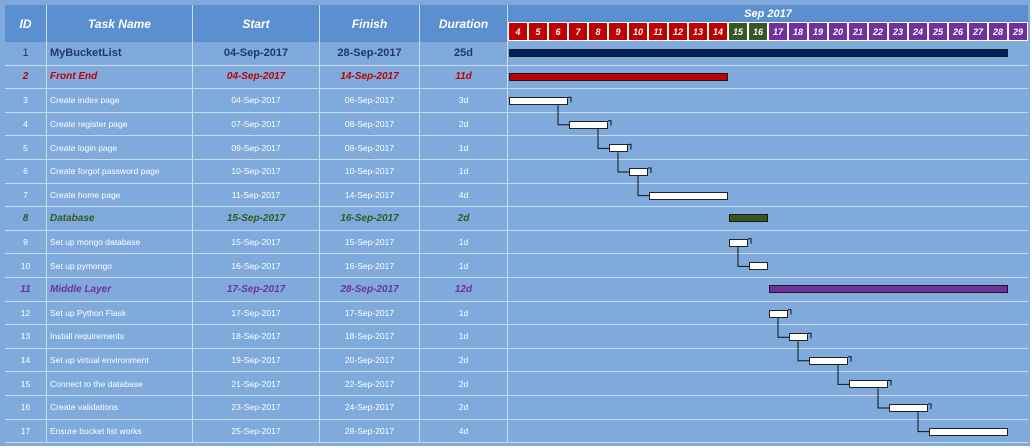  I want to click on cell-duration: 3d, so click(464, 101).